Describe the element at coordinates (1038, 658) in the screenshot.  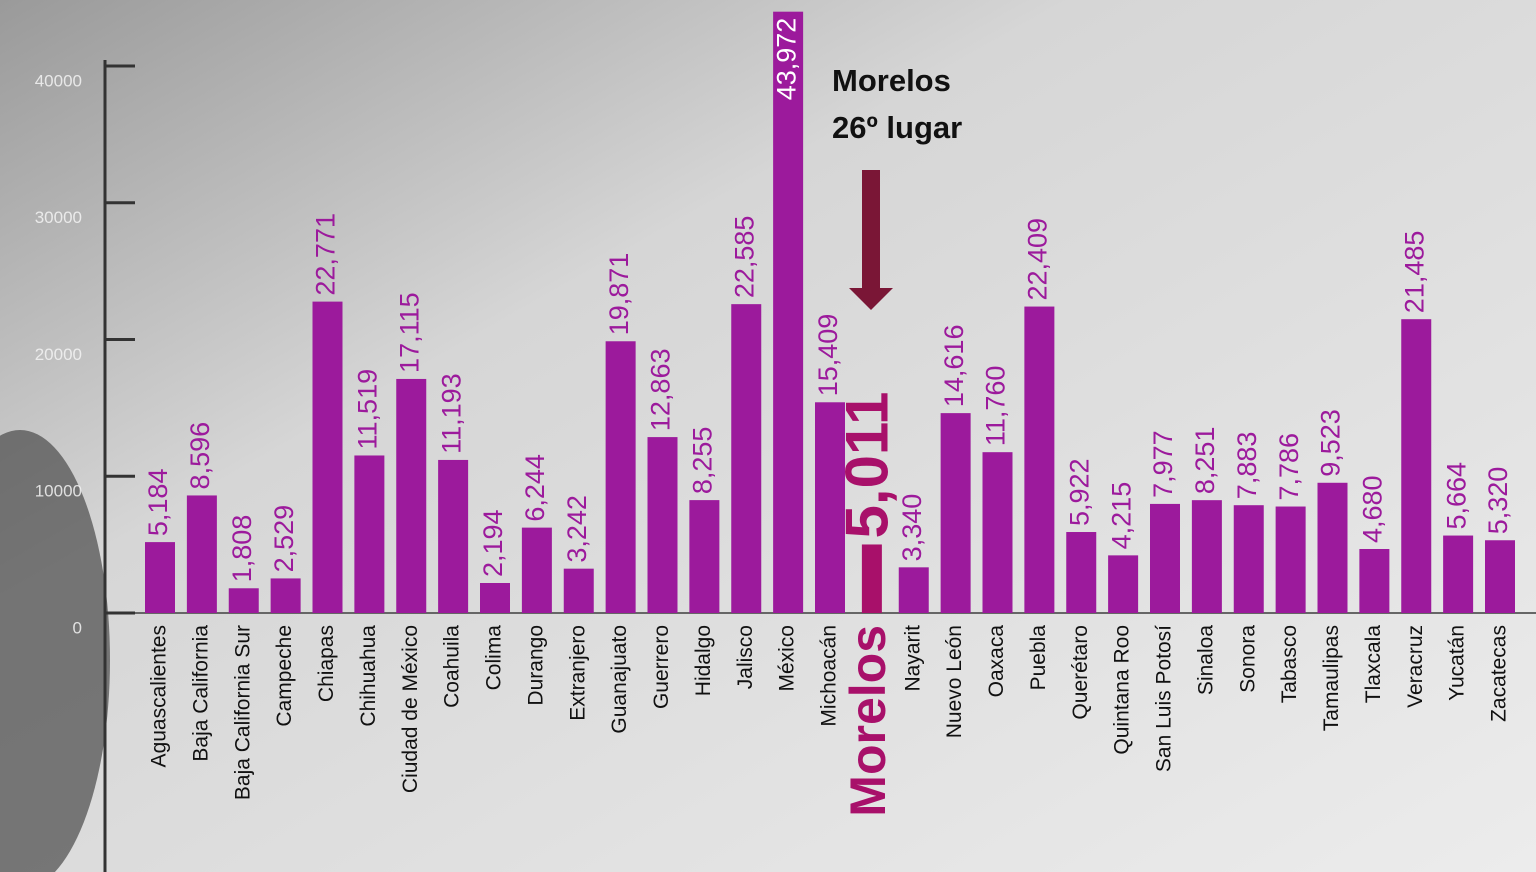
I see `x-tick-label: Puebla` at that location.